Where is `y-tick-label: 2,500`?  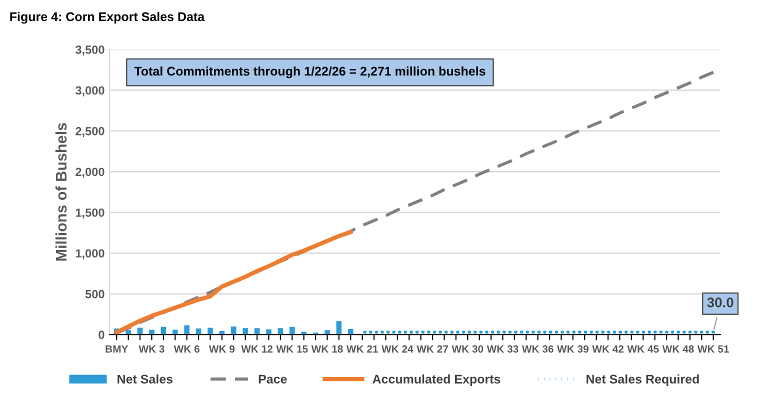
y-tick-label: 2,500 is located at coordinates (90, 132).